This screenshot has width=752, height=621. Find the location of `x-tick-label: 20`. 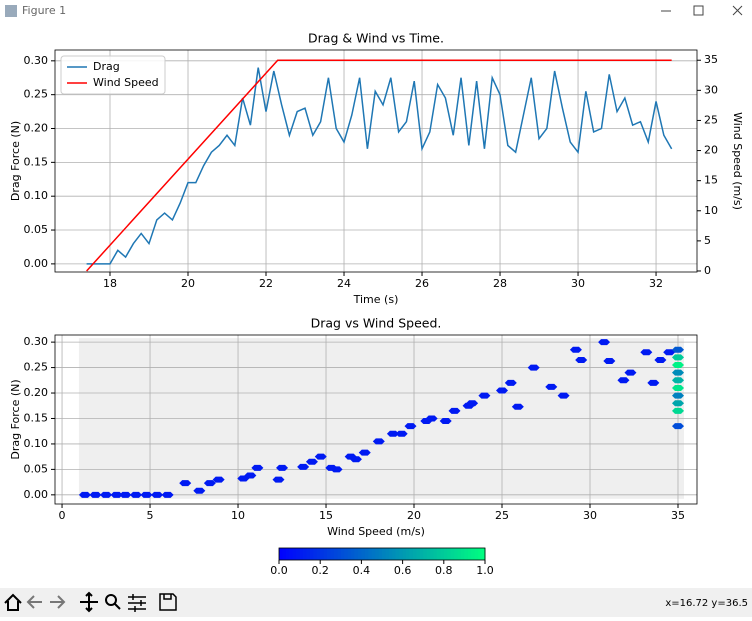

x-tick-label: 20 is located at coordinates (414, 515).